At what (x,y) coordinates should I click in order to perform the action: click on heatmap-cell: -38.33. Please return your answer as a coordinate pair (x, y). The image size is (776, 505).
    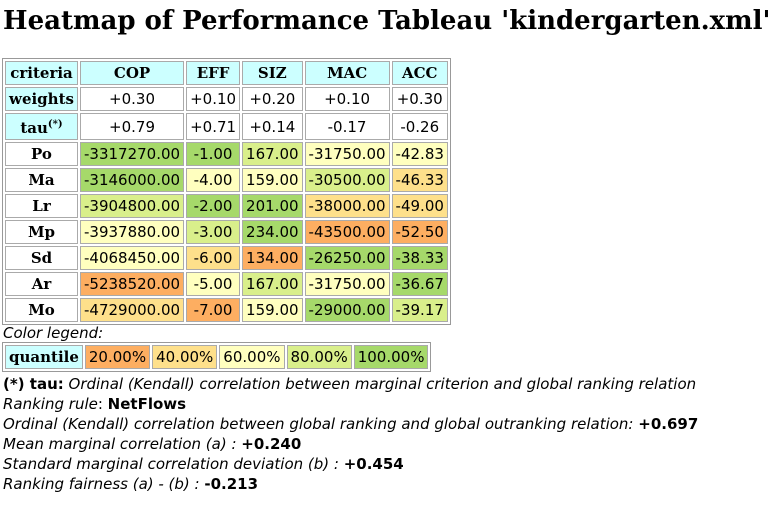
    Looking at the image, I should click on (419, 258).